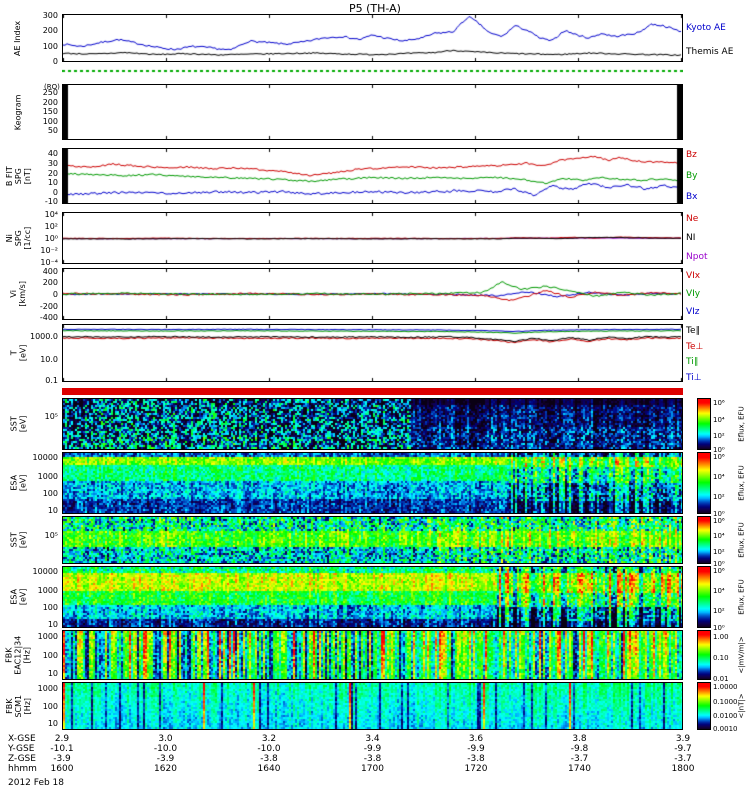 The image size is (750, 800). Describe the element at coordinates (52, 87) in the screenshot. I see `keogram-unit-label: (RO)` at that location.